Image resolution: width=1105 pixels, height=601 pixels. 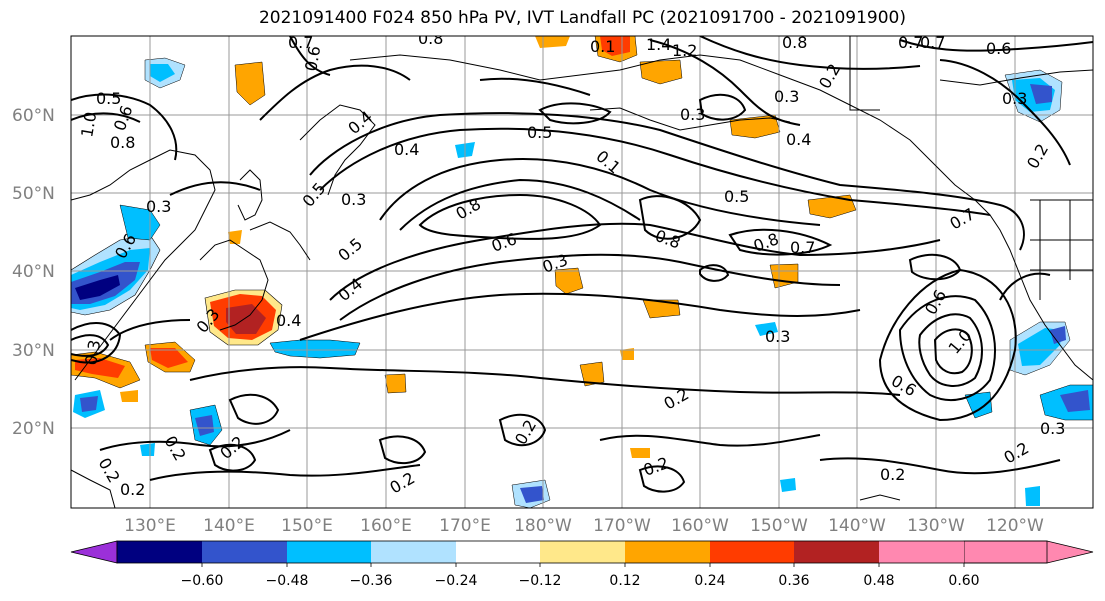 What do you see at coordinates (543, 526) in the screenshot?
I see `lon-label: 180°W` at bounding box center [543, 526].